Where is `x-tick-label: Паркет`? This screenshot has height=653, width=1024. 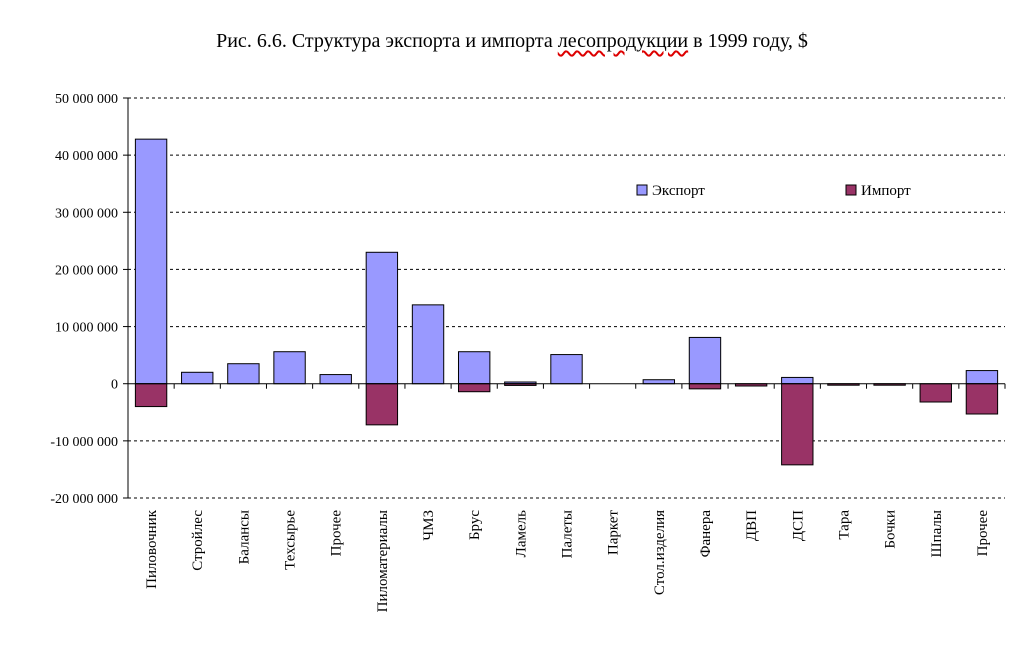
x-tick-label: Паркет is located at coordinates (614, 533).